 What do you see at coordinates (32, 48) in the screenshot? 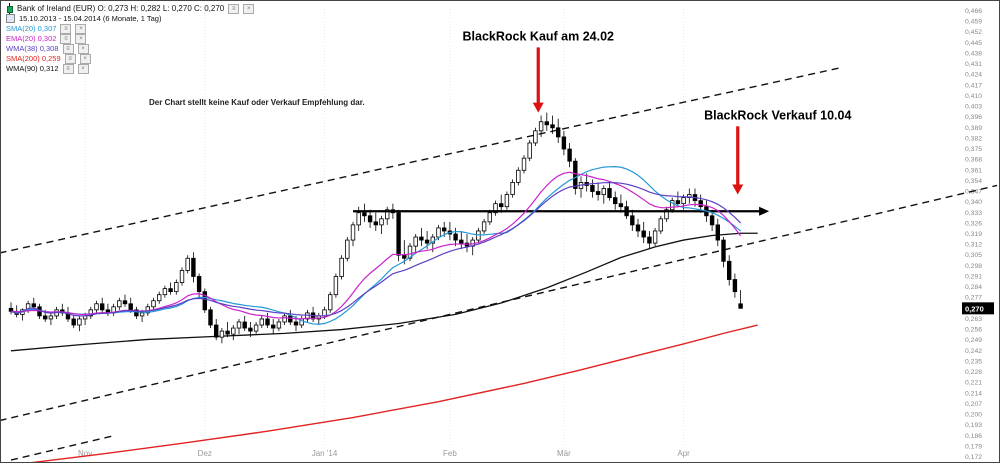
I see `indicator-label-wma38: WMA(38) 0,308` at bounding box center [32, 48].